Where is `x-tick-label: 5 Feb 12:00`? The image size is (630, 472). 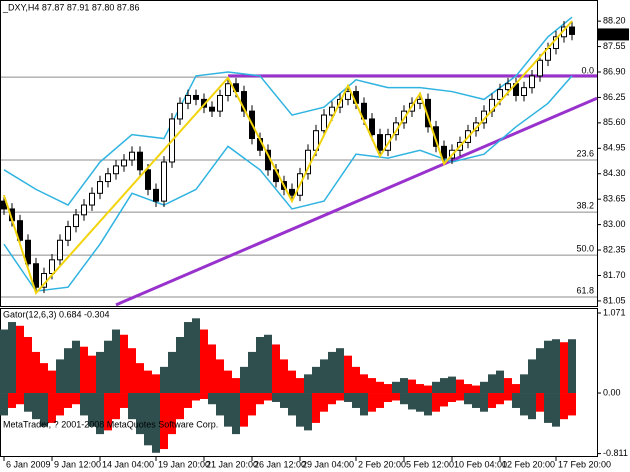
x-tick-label: 5 Feb 12:00 is located at coordinates (430, 464).